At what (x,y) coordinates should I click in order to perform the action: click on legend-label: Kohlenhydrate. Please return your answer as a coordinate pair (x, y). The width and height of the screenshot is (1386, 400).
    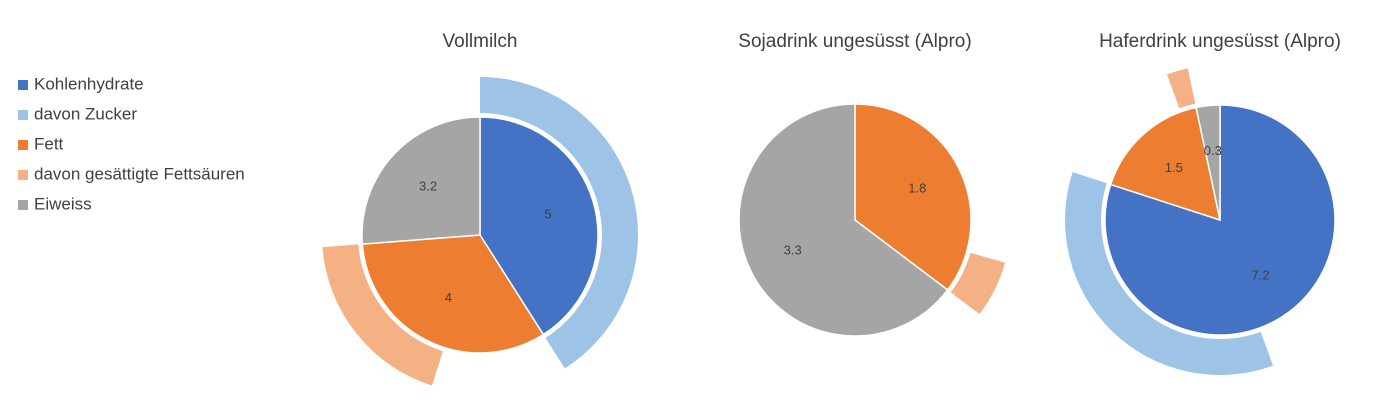
    Looking at the image, I should click on (89, 83).